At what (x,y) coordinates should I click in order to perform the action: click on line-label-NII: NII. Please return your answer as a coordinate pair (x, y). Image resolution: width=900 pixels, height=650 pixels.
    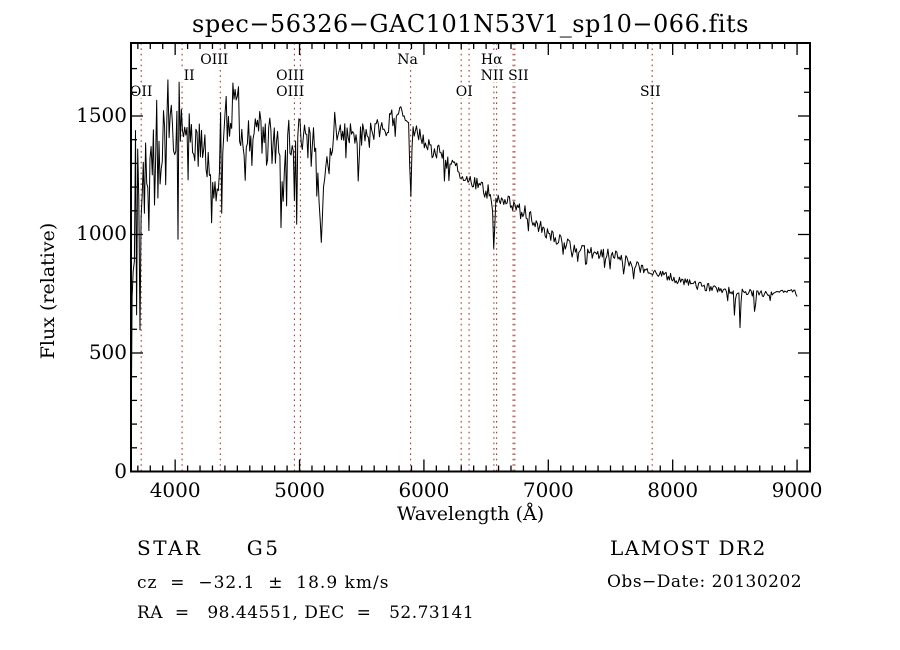
    Looking at the image, I should click on (492, 76).